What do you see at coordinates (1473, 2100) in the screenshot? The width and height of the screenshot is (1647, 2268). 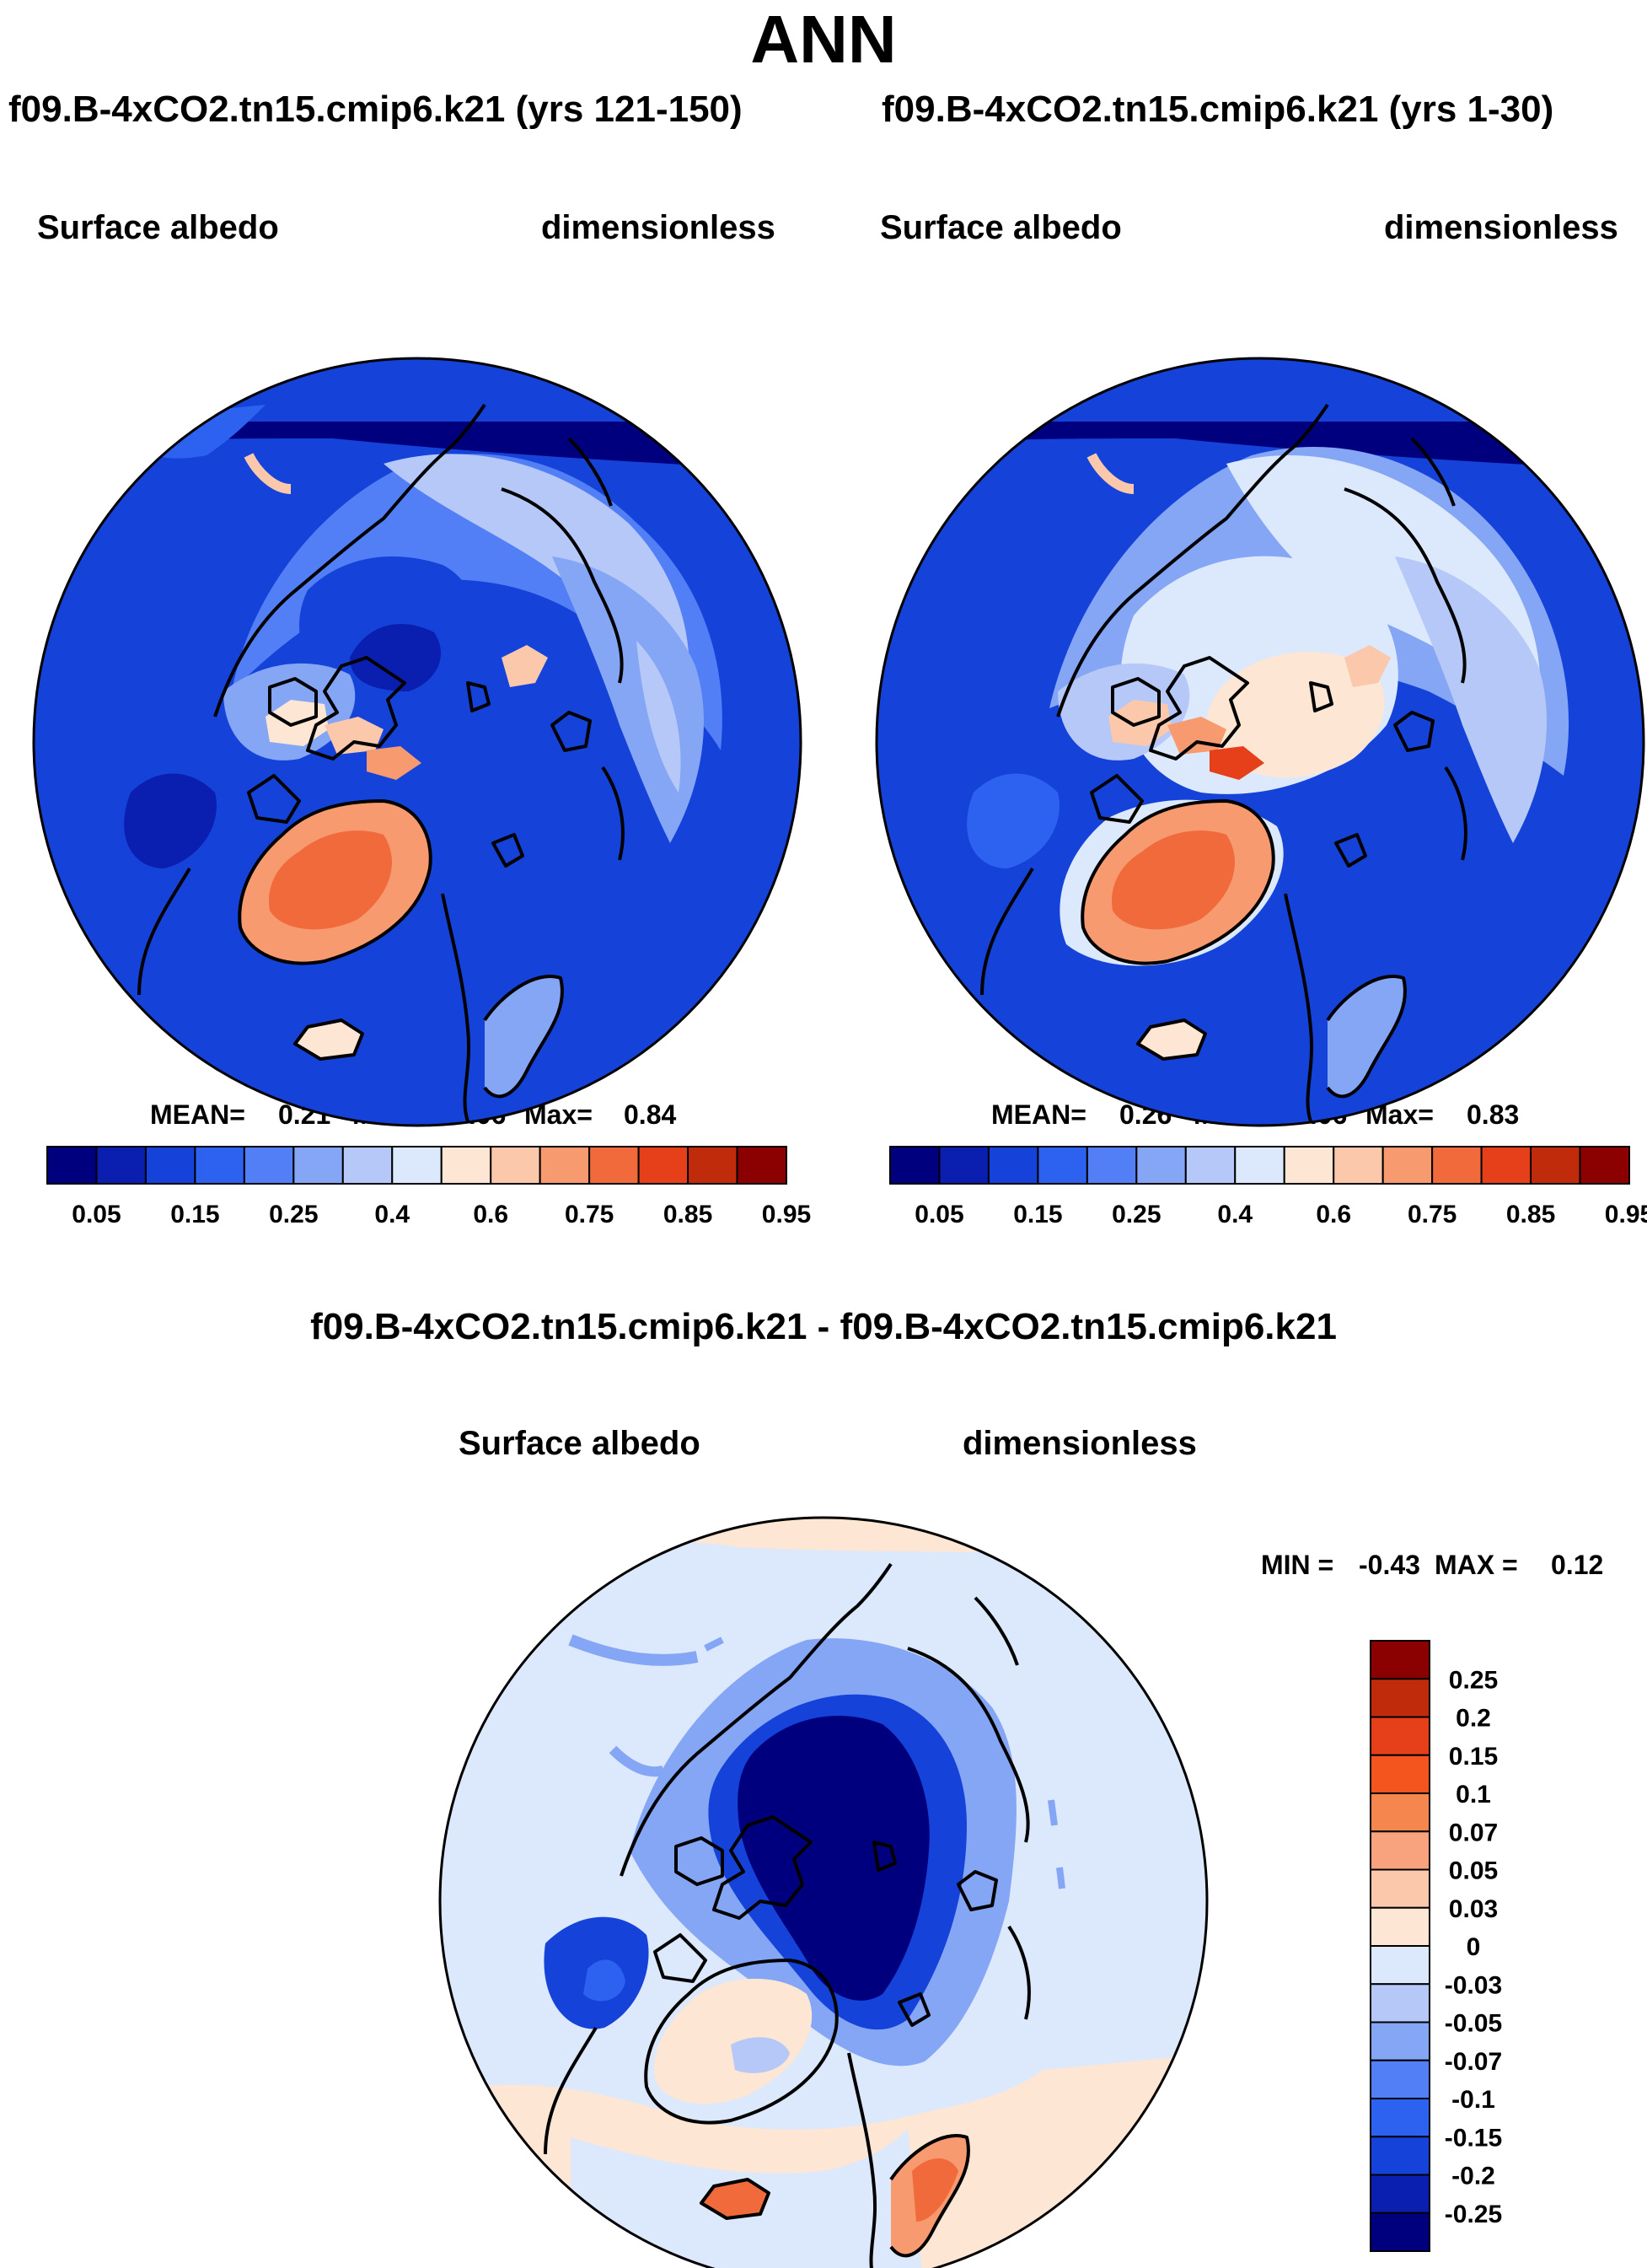 I see `difference-colorbar-tick-label: -0.1` at bounding box center [1473, 2100].